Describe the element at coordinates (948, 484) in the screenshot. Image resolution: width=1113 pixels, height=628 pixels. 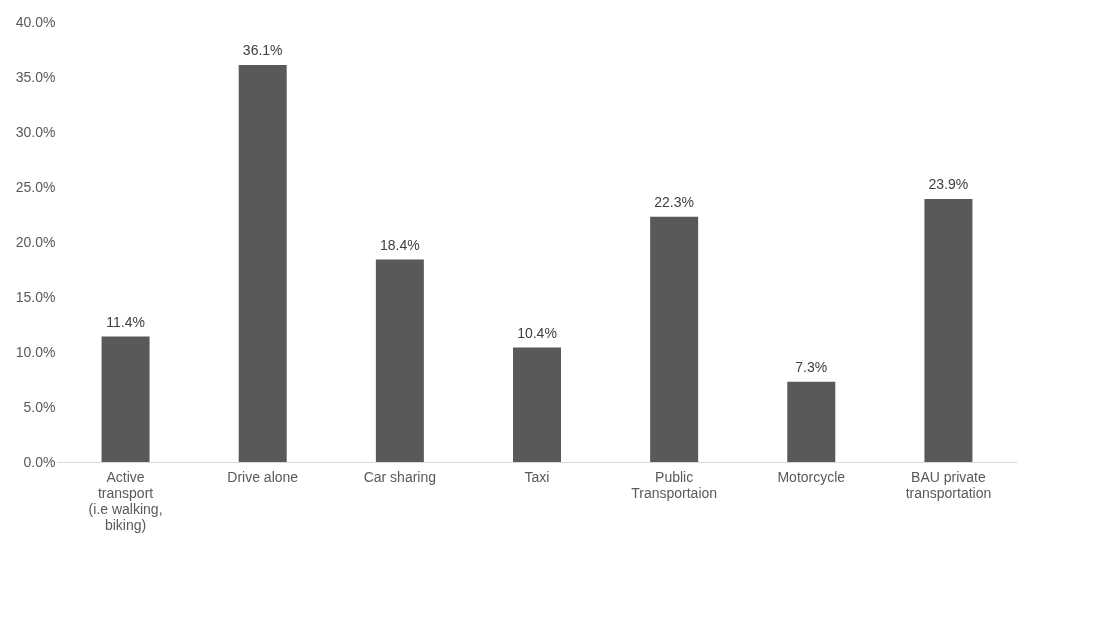
I see `x-tick-label: BAU private transportation` at that location.